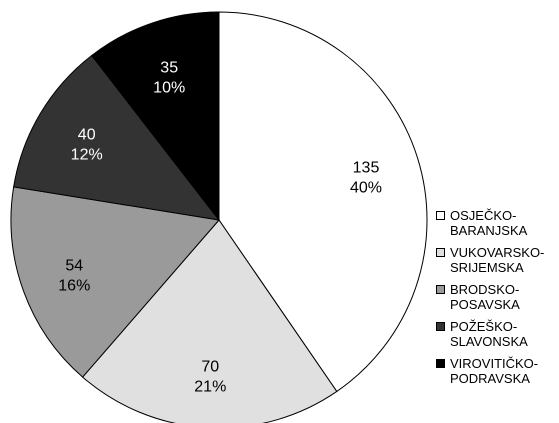 Image resolution: width=559 pixels, height=423 pixels. Describe the element at coordinates (87, 154) in the screenshot. I see `slice-percent-label: 12%` at that location.